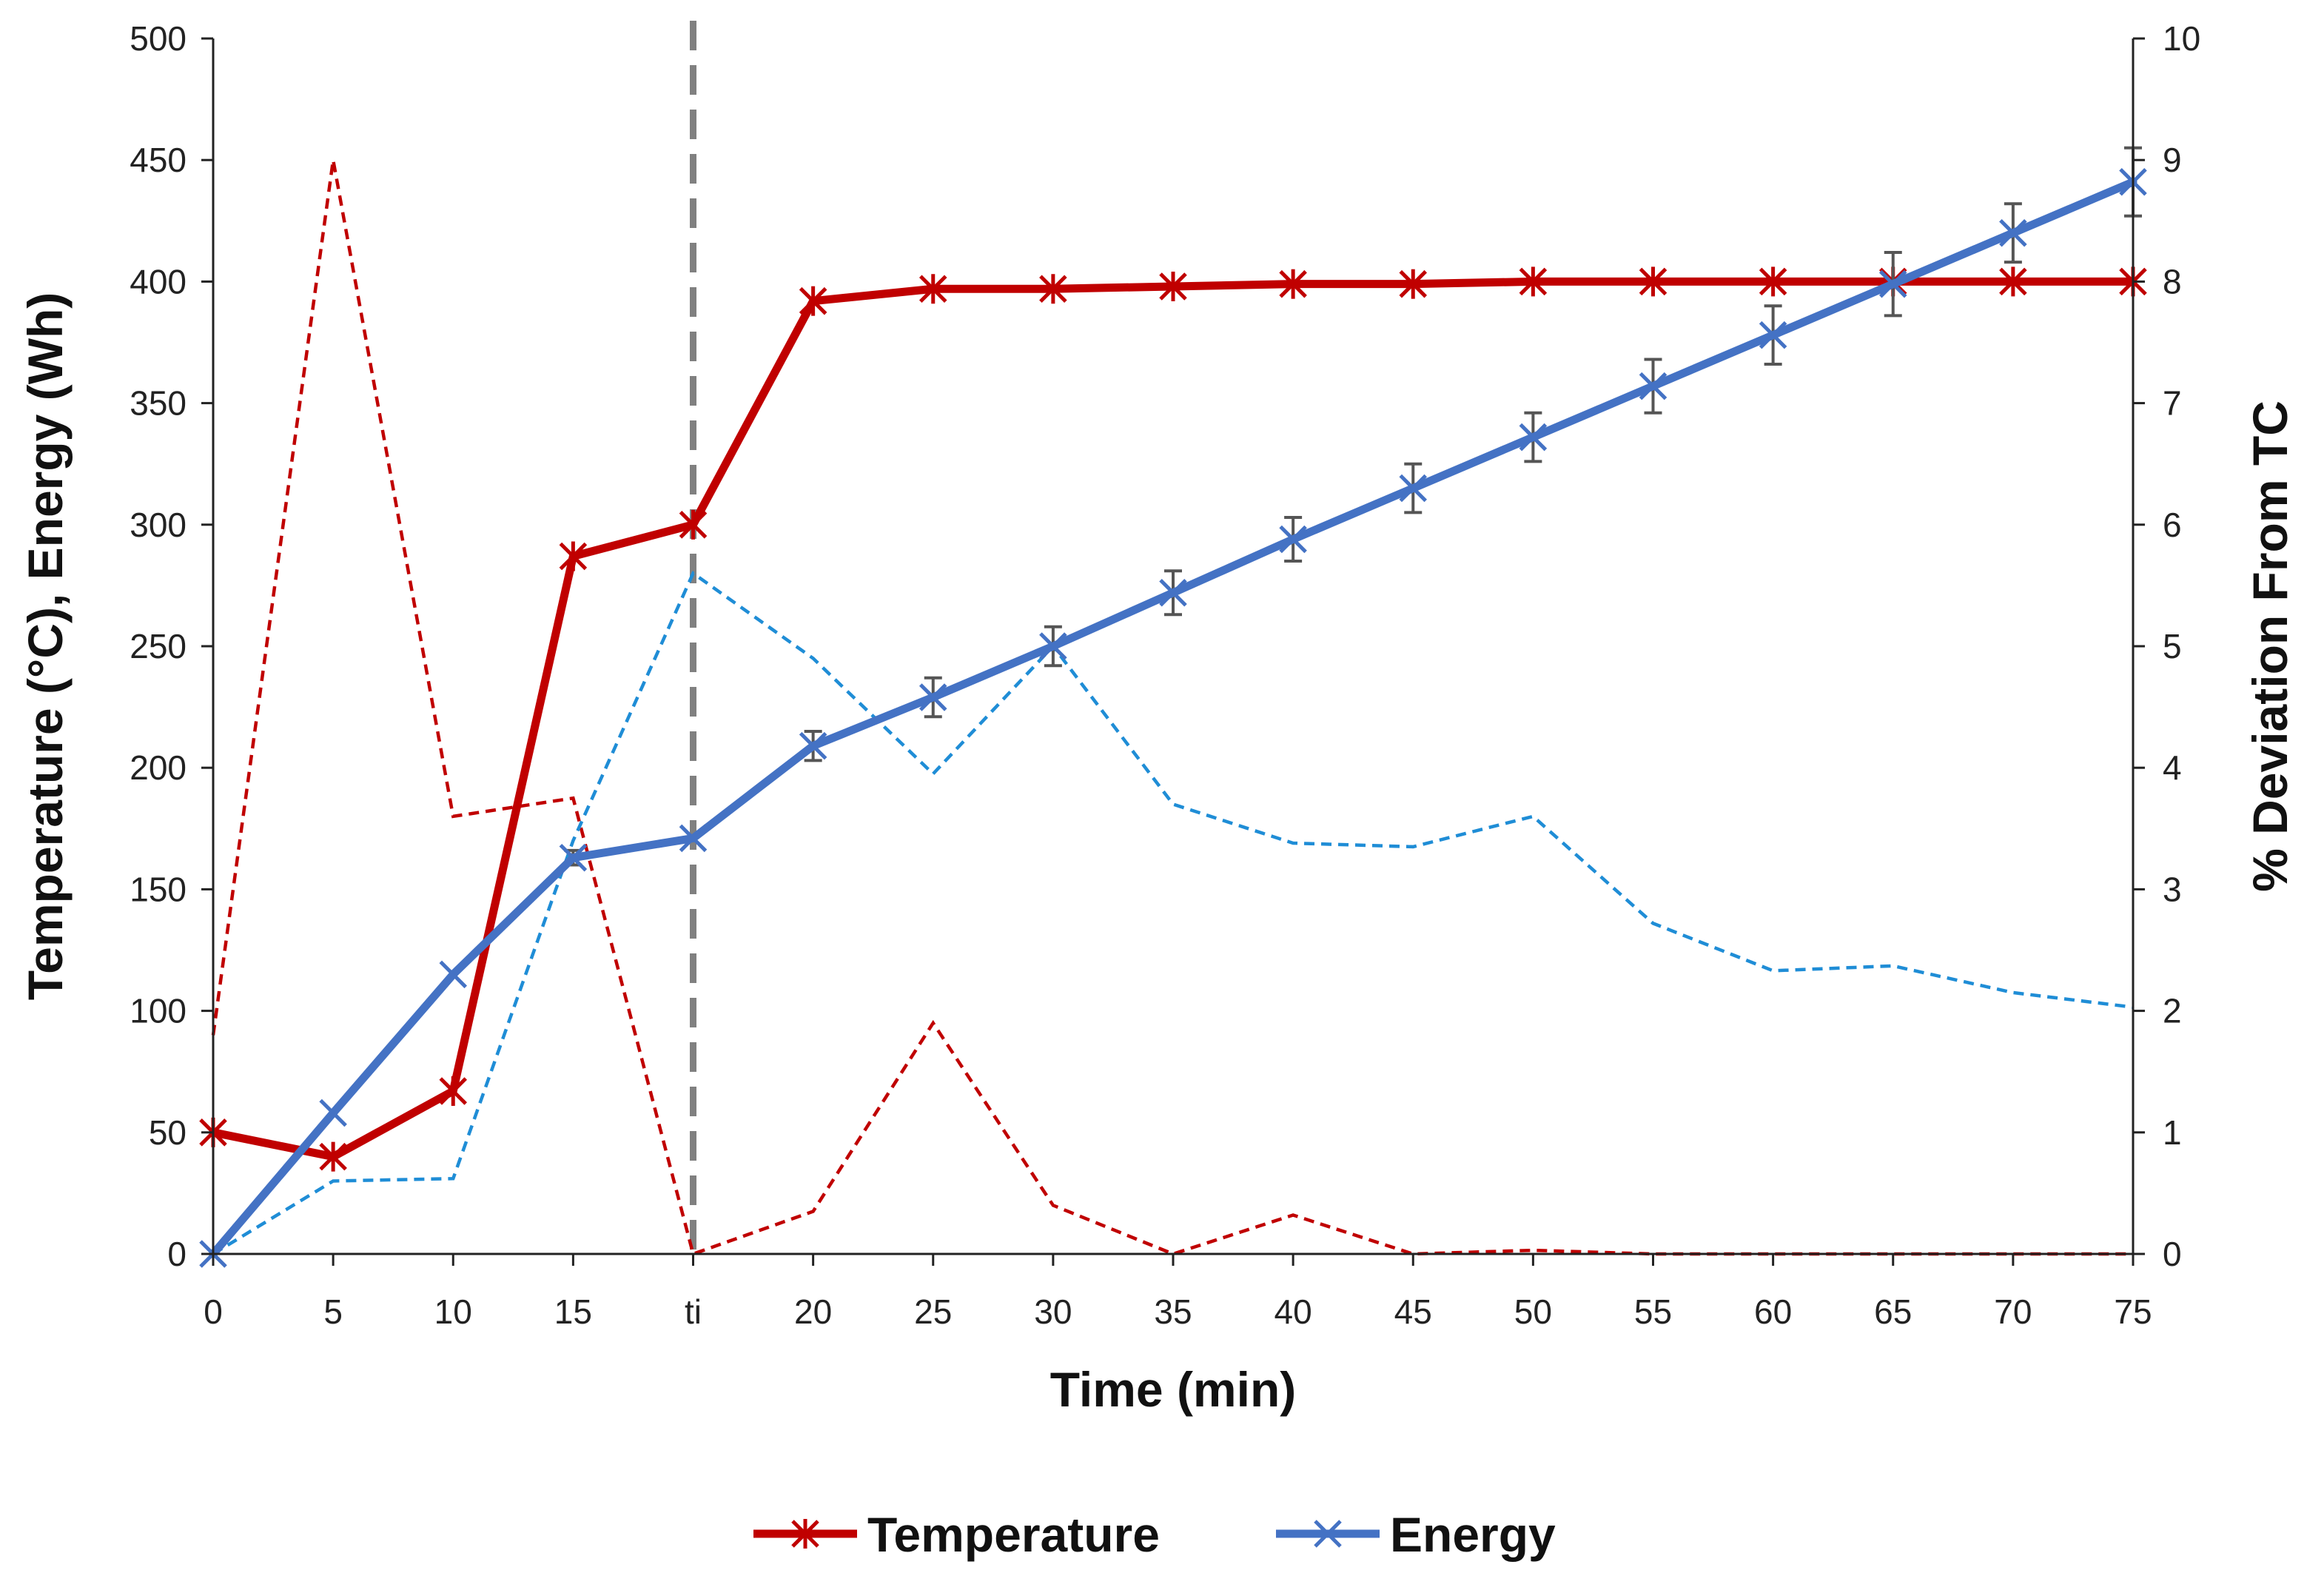  What do you see at coordinates (1413, 1311) in the screenshot?
I see `x-tick-label: 45` at bounding box center [1413, 1311].